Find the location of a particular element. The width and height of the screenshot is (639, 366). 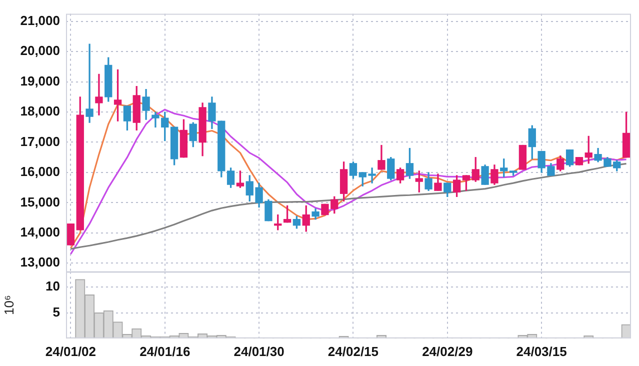

x-tick-label: 24/01/02 is located at coordinates (70, 351).